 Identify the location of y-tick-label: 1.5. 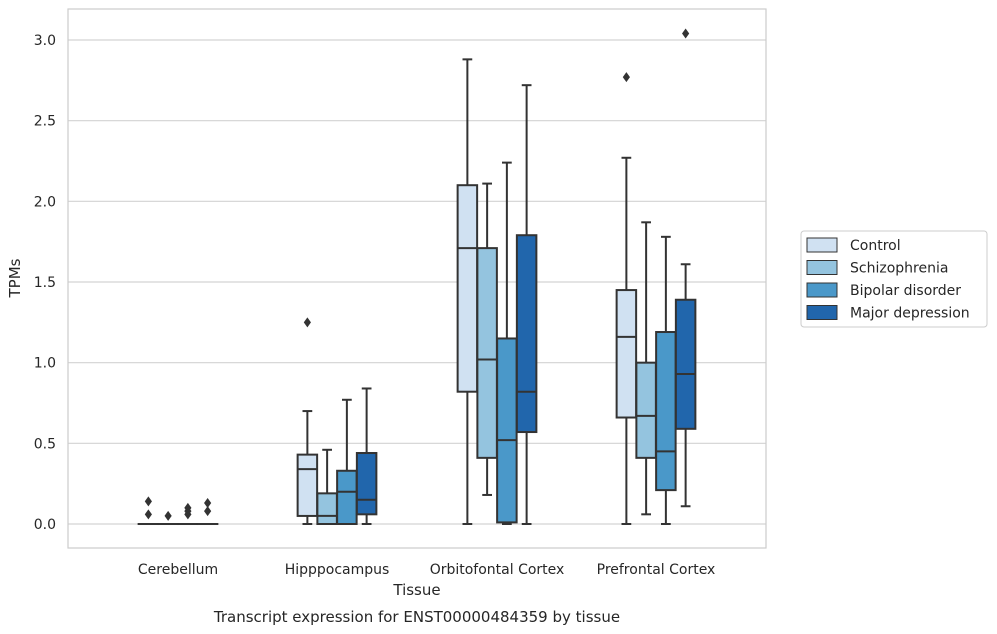
(45, 283).